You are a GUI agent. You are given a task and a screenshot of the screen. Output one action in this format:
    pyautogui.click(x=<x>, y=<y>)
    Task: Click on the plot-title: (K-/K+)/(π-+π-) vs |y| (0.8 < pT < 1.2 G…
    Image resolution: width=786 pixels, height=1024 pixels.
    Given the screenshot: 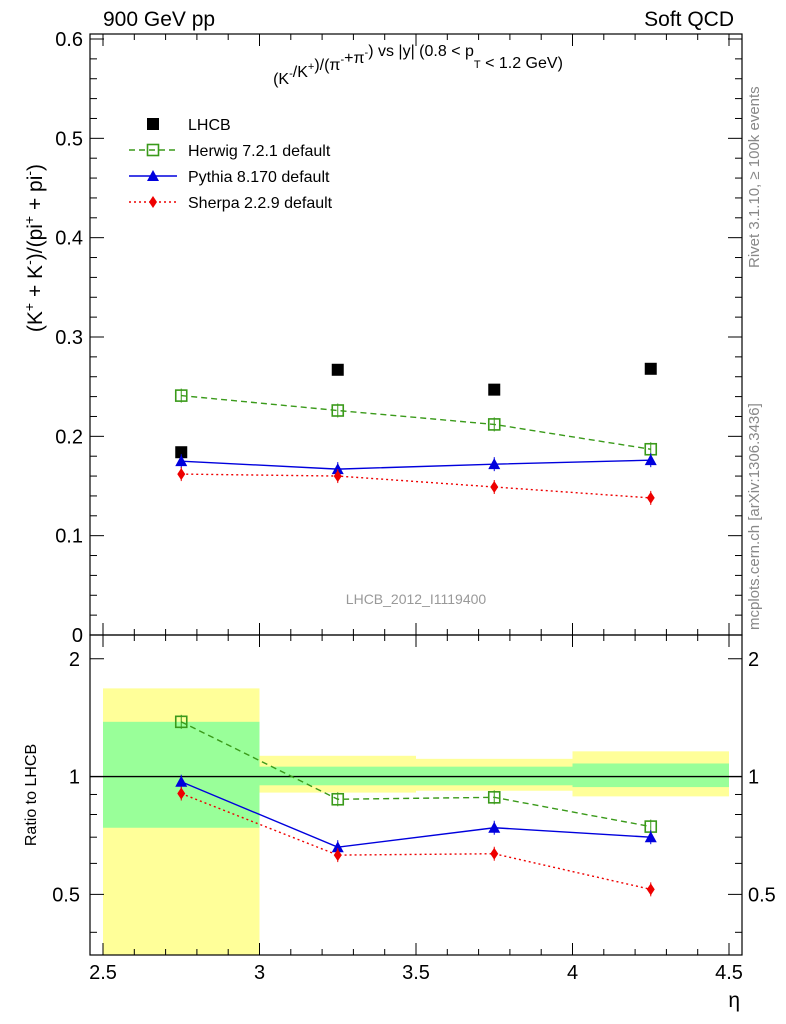 What is the action you would take?
    pyautogui.click(x=418, y=65)
    